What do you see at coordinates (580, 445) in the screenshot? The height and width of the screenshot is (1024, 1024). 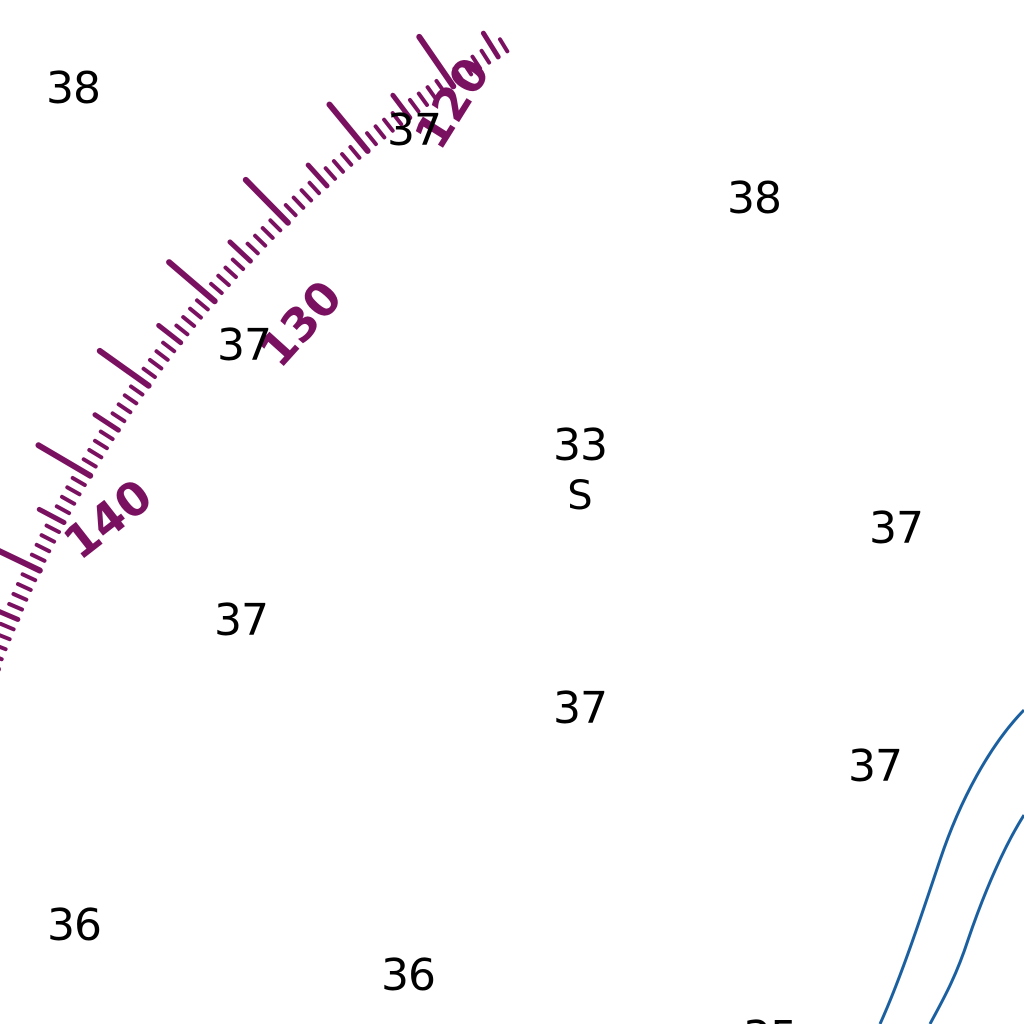 I see `depth-sounding: 33` at bounding box center [580, 445].